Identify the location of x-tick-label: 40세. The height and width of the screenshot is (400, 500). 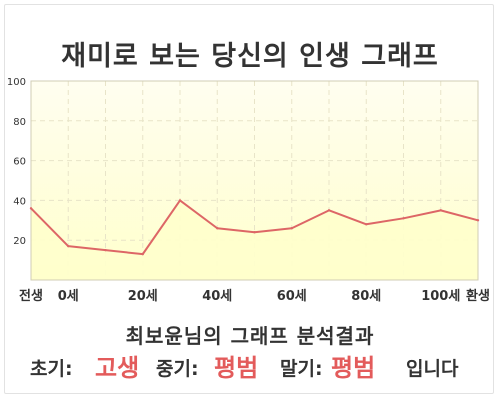
(217, 296).